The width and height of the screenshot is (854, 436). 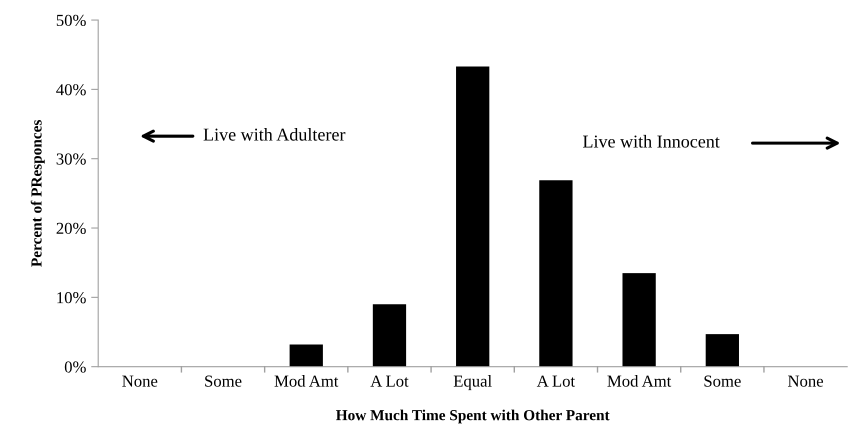 What do you see at coordinates (71, 20) in the screenshot?
I see `y-tick-label: 50%` at bounding box center [71, 20].